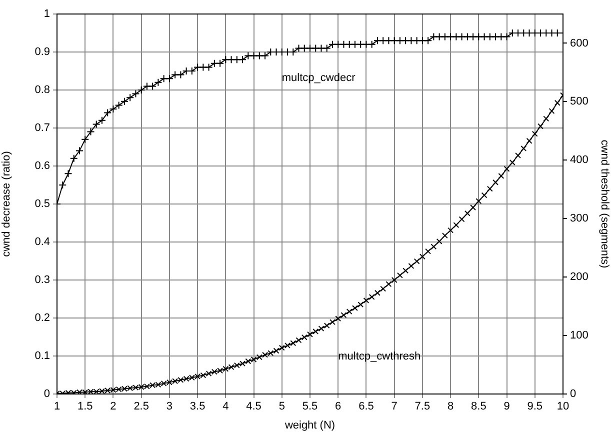  I want to click on y2-axis-title: cwnd theshold (segments), so click(604, 204).